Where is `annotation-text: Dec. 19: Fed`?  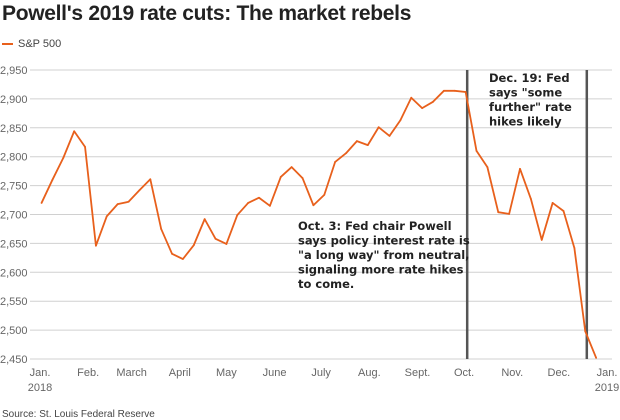
annotation-text: Dec. 19: Fed is located at coordinates (529, 78).